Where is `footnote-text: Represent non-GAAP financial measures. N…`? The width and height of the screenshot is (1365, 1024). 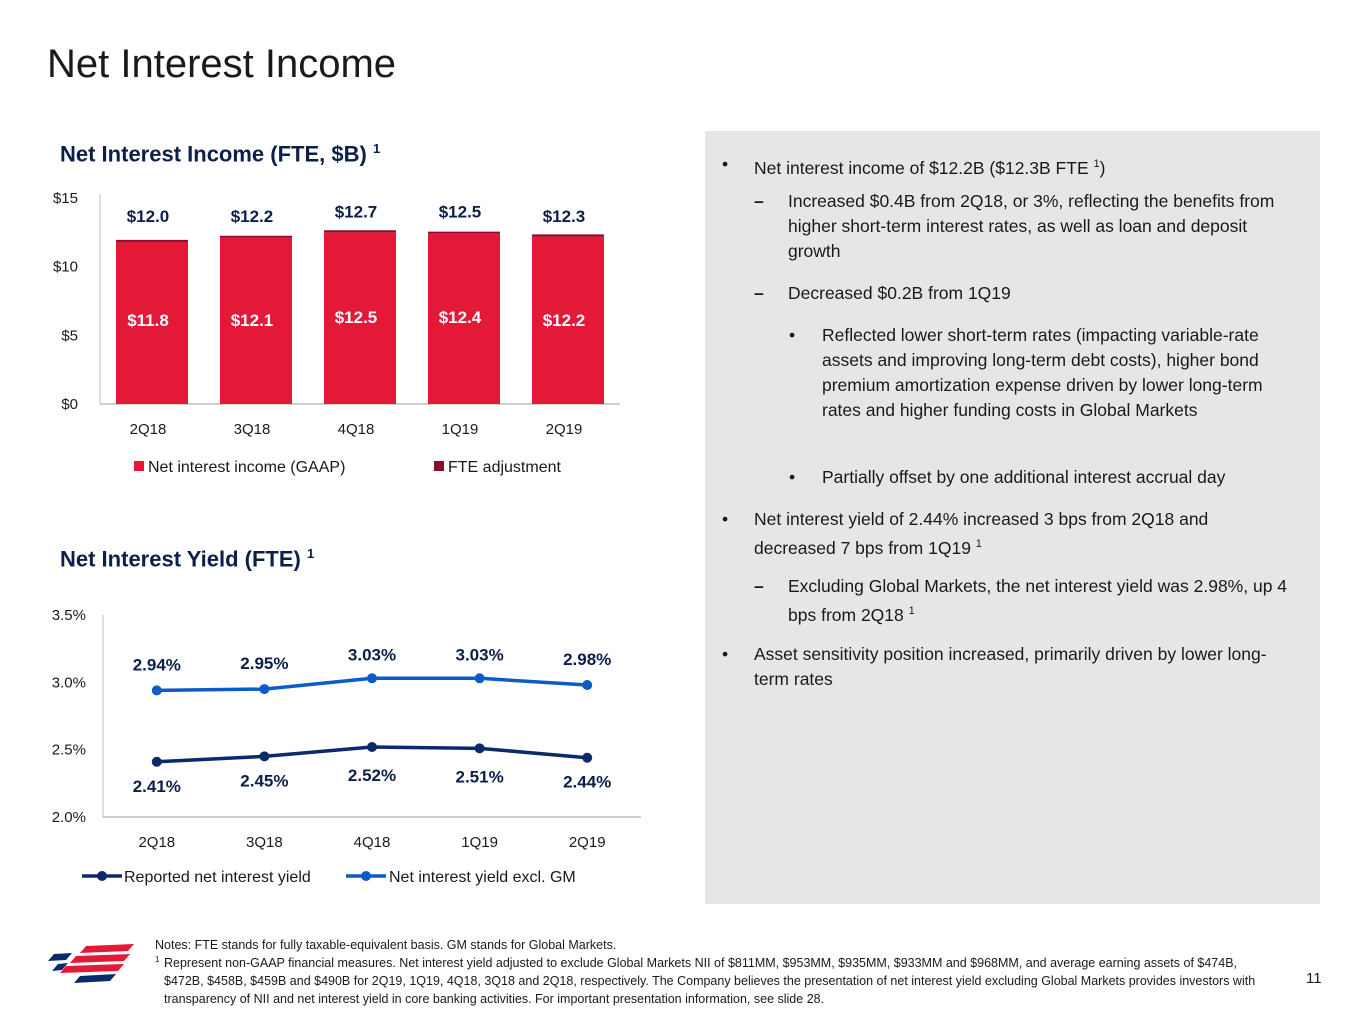 footnote-text: Represent non-GAAP financial measures. N… is located at coordinates (710, 981).